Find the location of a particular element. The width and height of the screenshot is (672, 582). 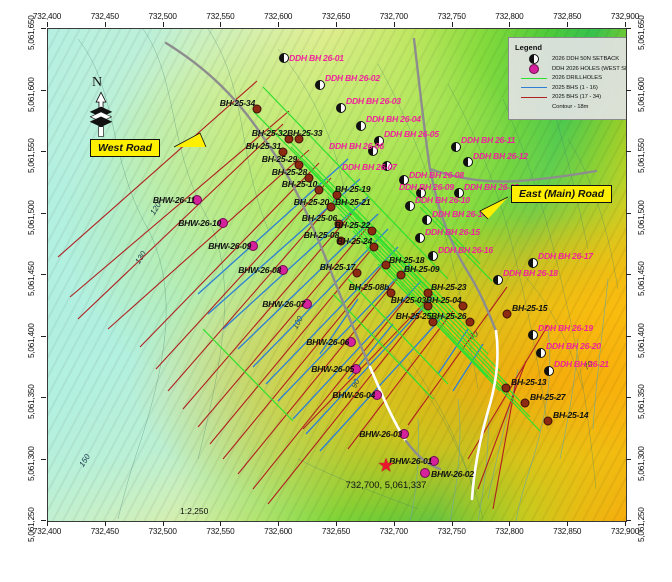

bhw-label: BHW-26-09 is located at coordinates (229, 246).